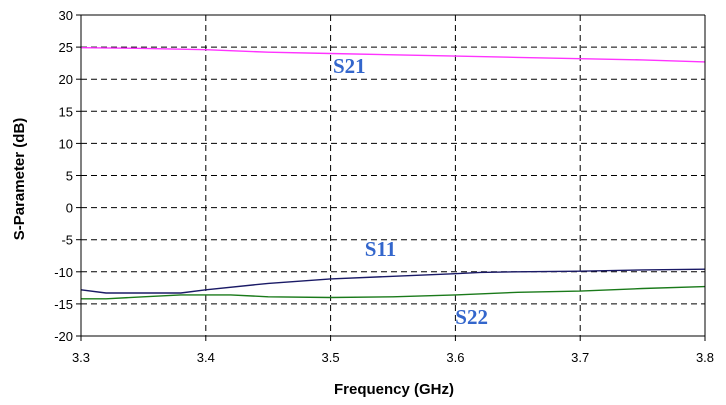 The width and height of the screenshot is (726, 405). Describe the element at coordinates (69, 208) in the screenshot. I see `y-tick-label: 0` at that location.